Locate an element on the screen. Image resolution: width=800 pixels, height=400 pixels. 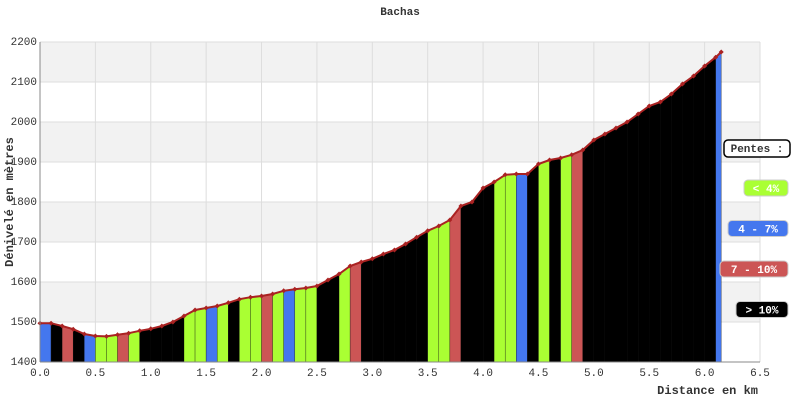
y-tick-label: 1600 is located at coordinates (24, 283).